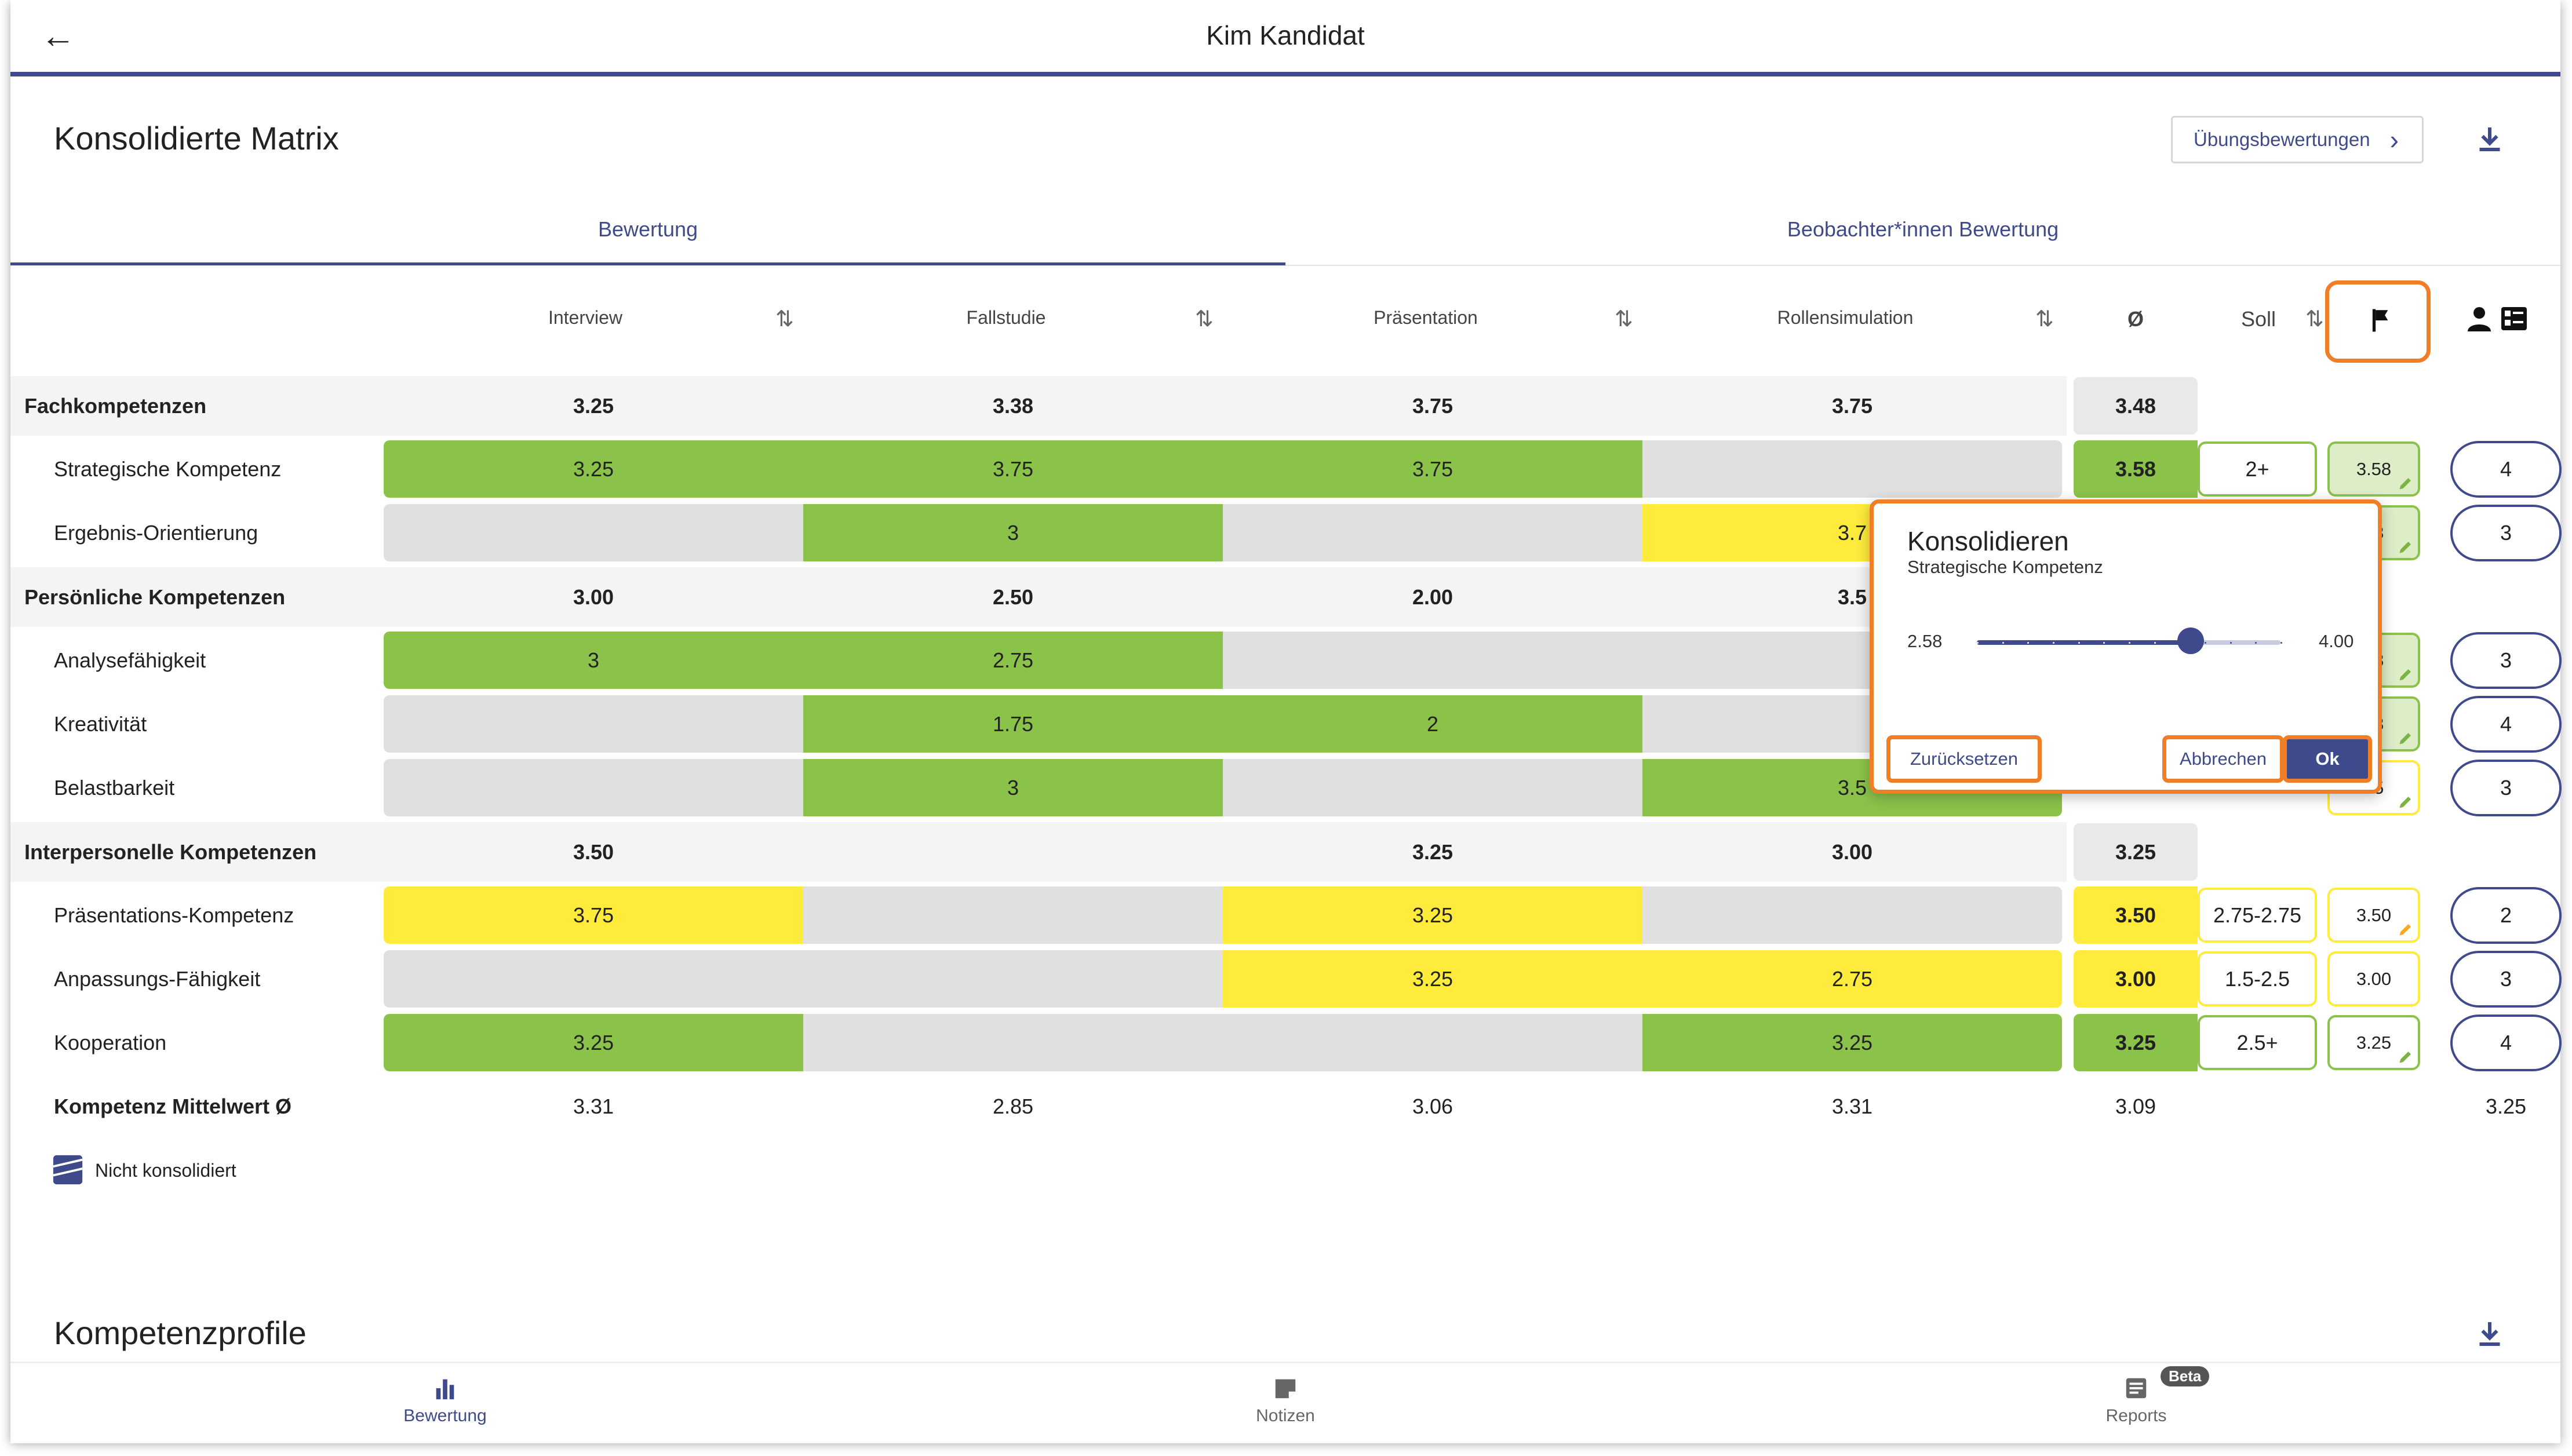 Image resolution: width=2572 pixels, height=1456 pixels. What do you see at coordinates (180, 1333) in the screenshot?
I see `section-title: Kompetenzprofile` at bounding box center [180, 1333].